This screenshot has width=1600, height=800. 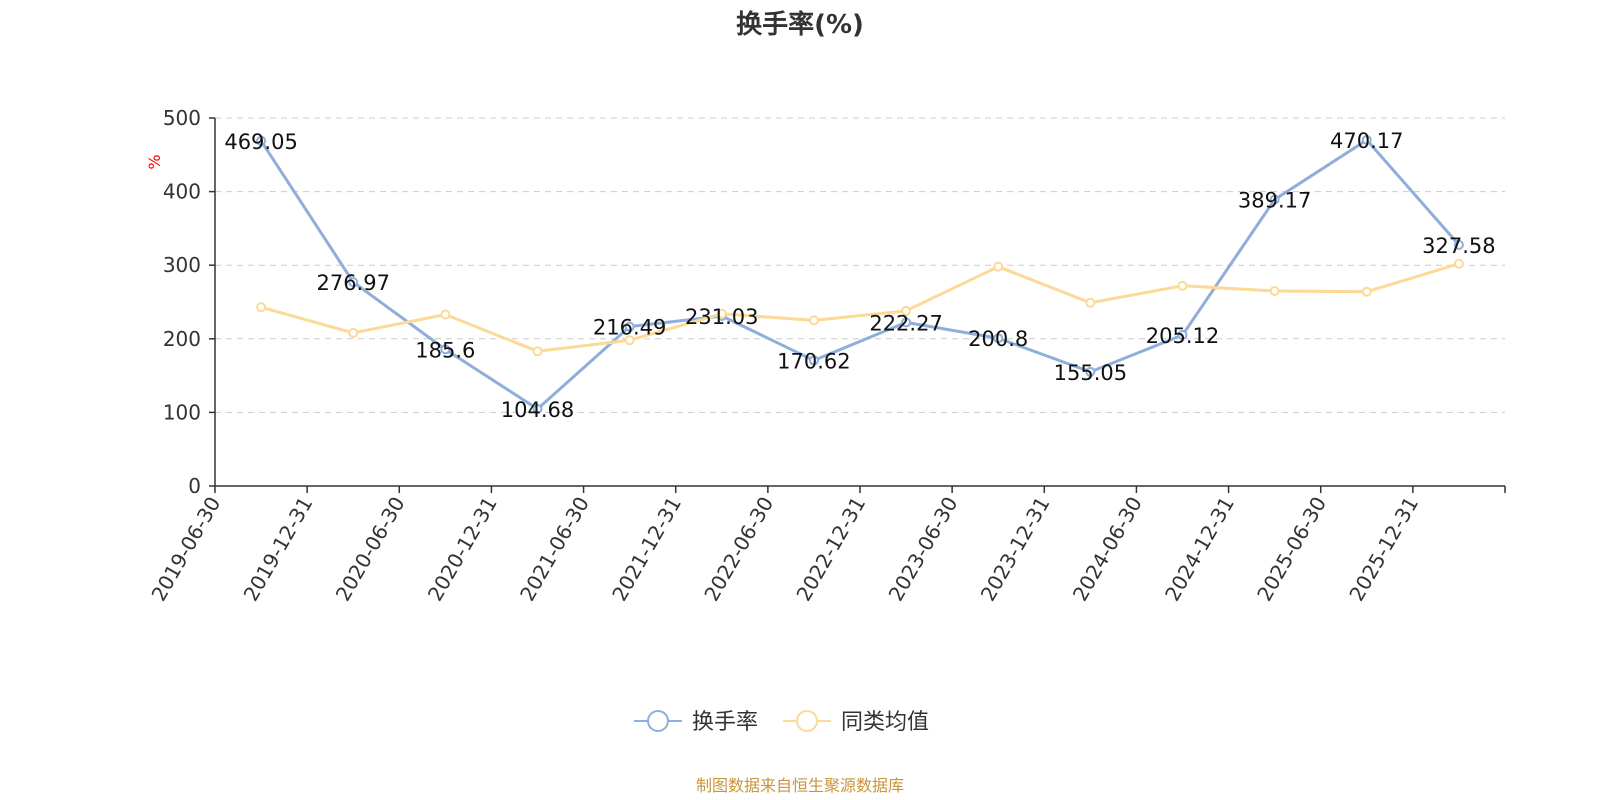 I want to click on data-label: 170.62, so click(x=813, y=361).